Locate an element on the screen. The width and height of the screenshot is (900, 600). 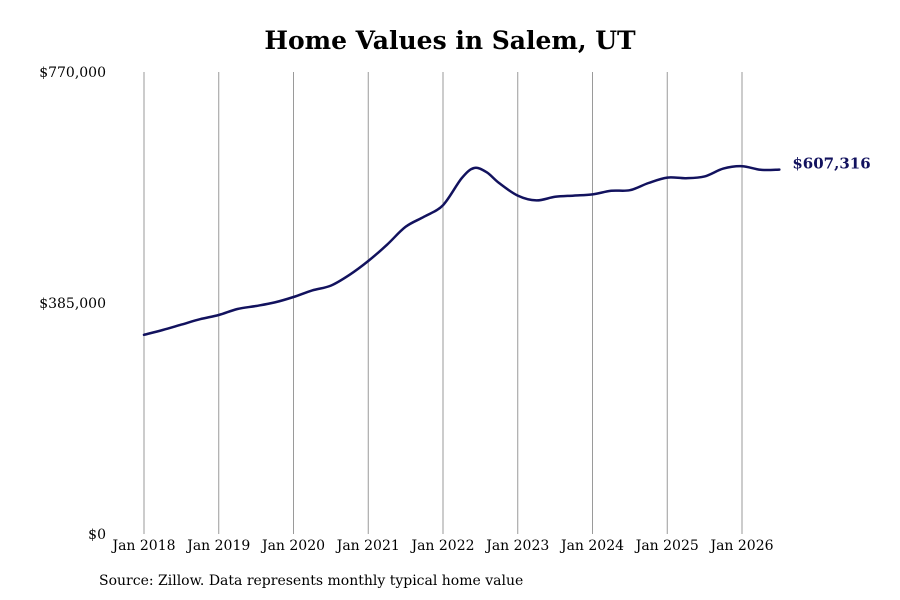
y-tick-label: $0 is located at coordinates (97, 535).